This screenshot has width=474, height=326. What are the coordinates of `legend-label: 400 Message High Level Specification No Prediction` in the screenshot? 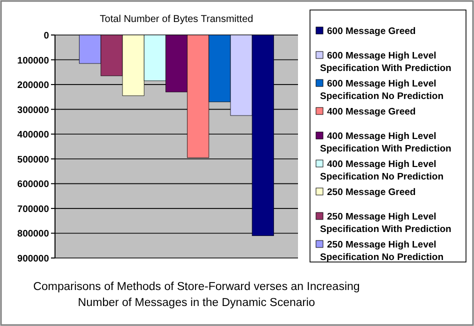 It's located at (382, 170).